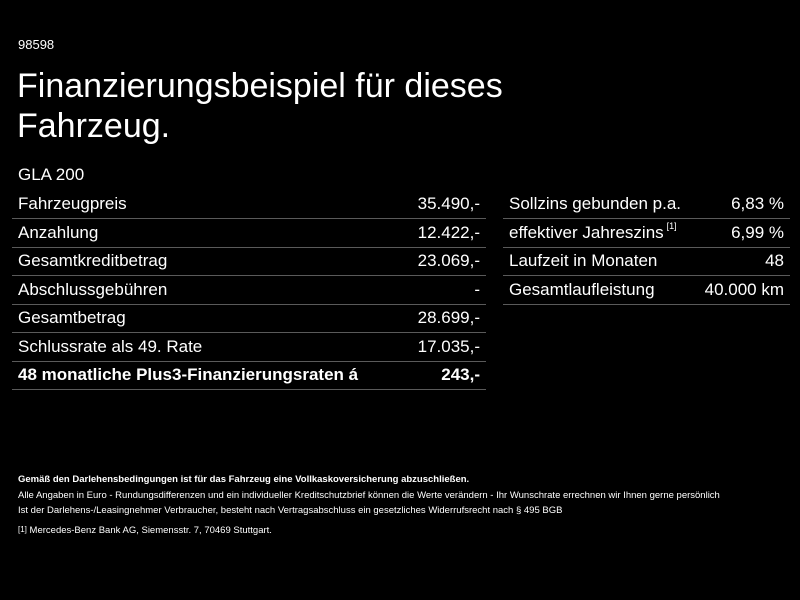 The width and height of the screenshot is (800, 600). I want to click on row-value: 40.000 km, so click(744, 289).